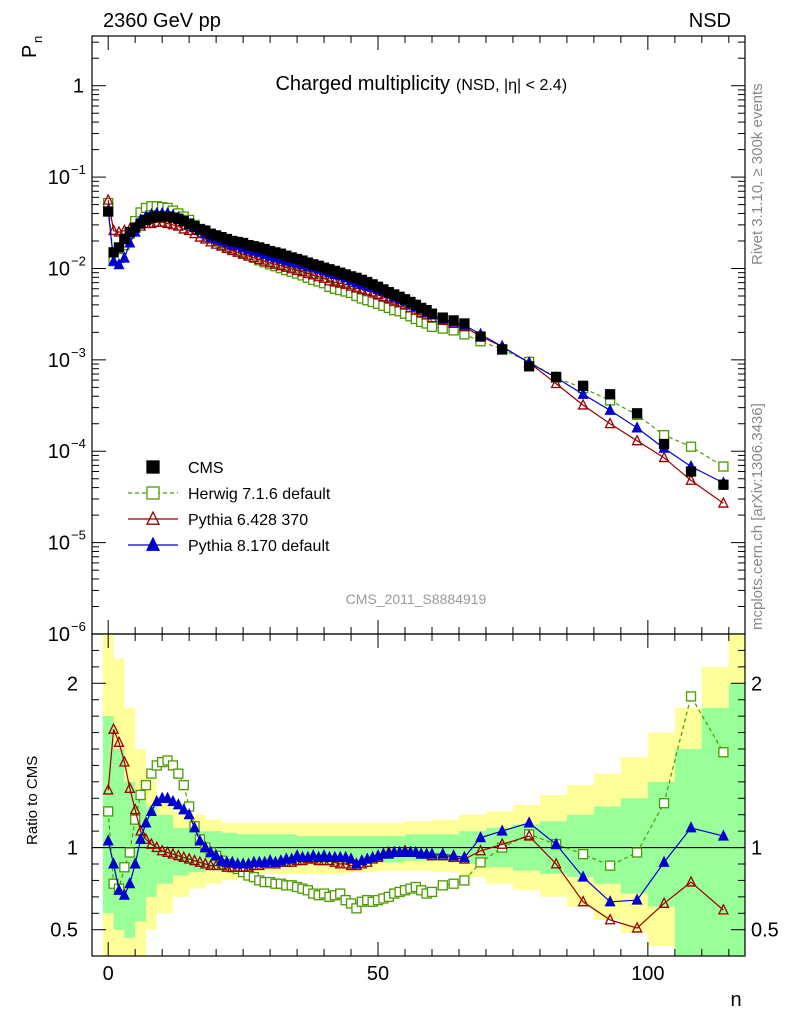 This screenshot has width=786, height=1024. What do you see at coordinates (108, 974) in the screenshot?
I see `x-tick-label: 0` at bounding box center [108, 974].